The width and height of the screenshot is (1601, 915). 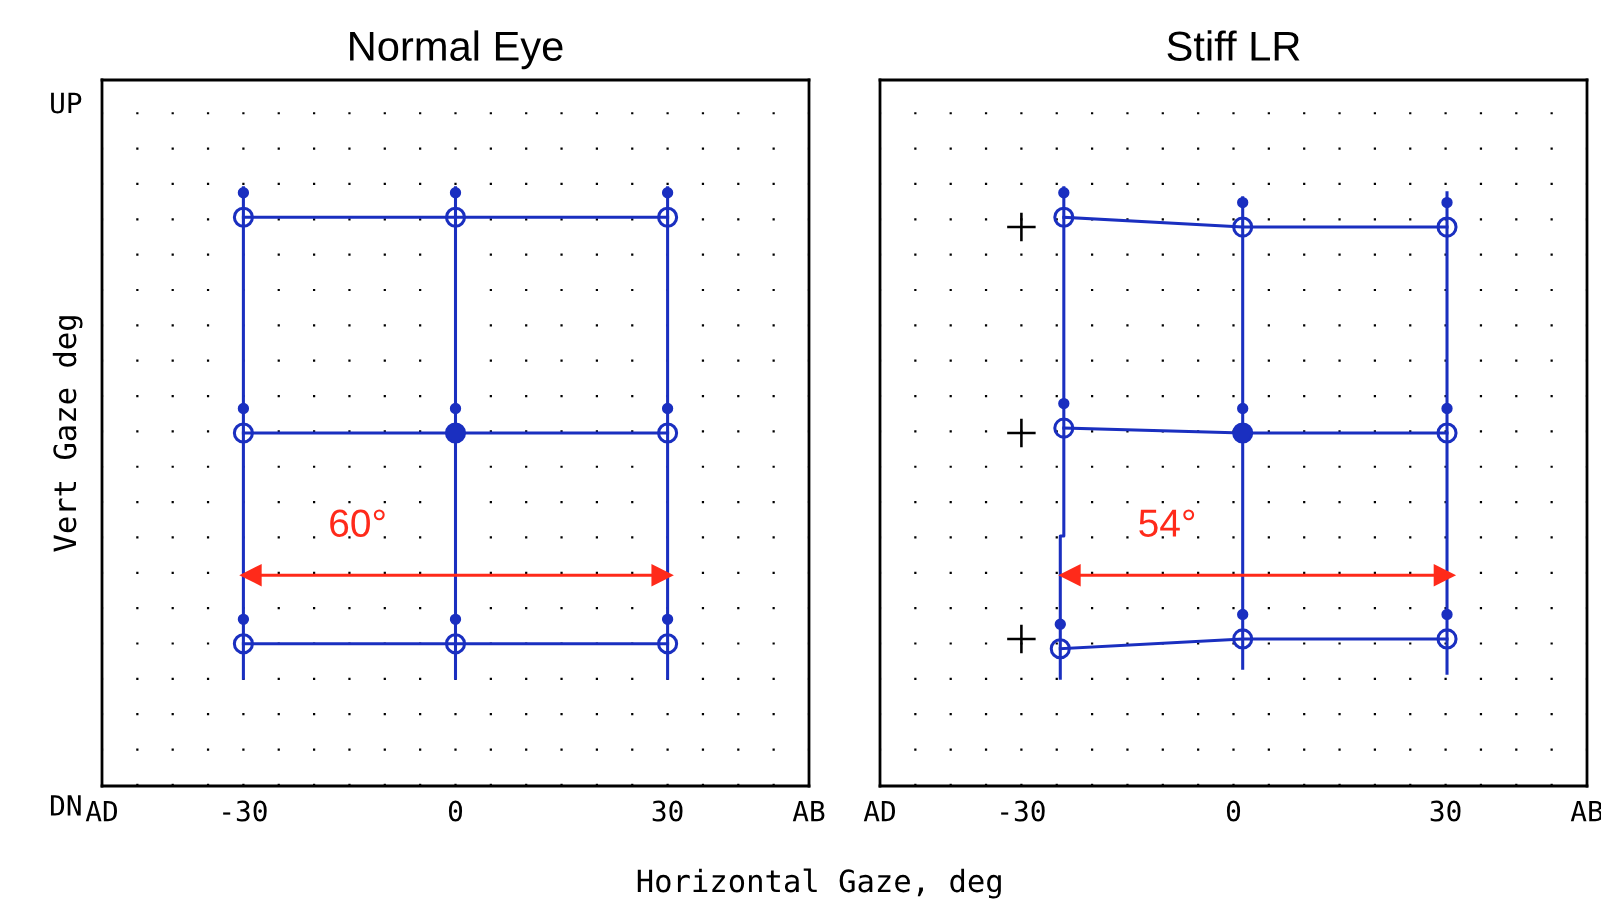 I want to click on text: UP, so click(x=66, y=103).